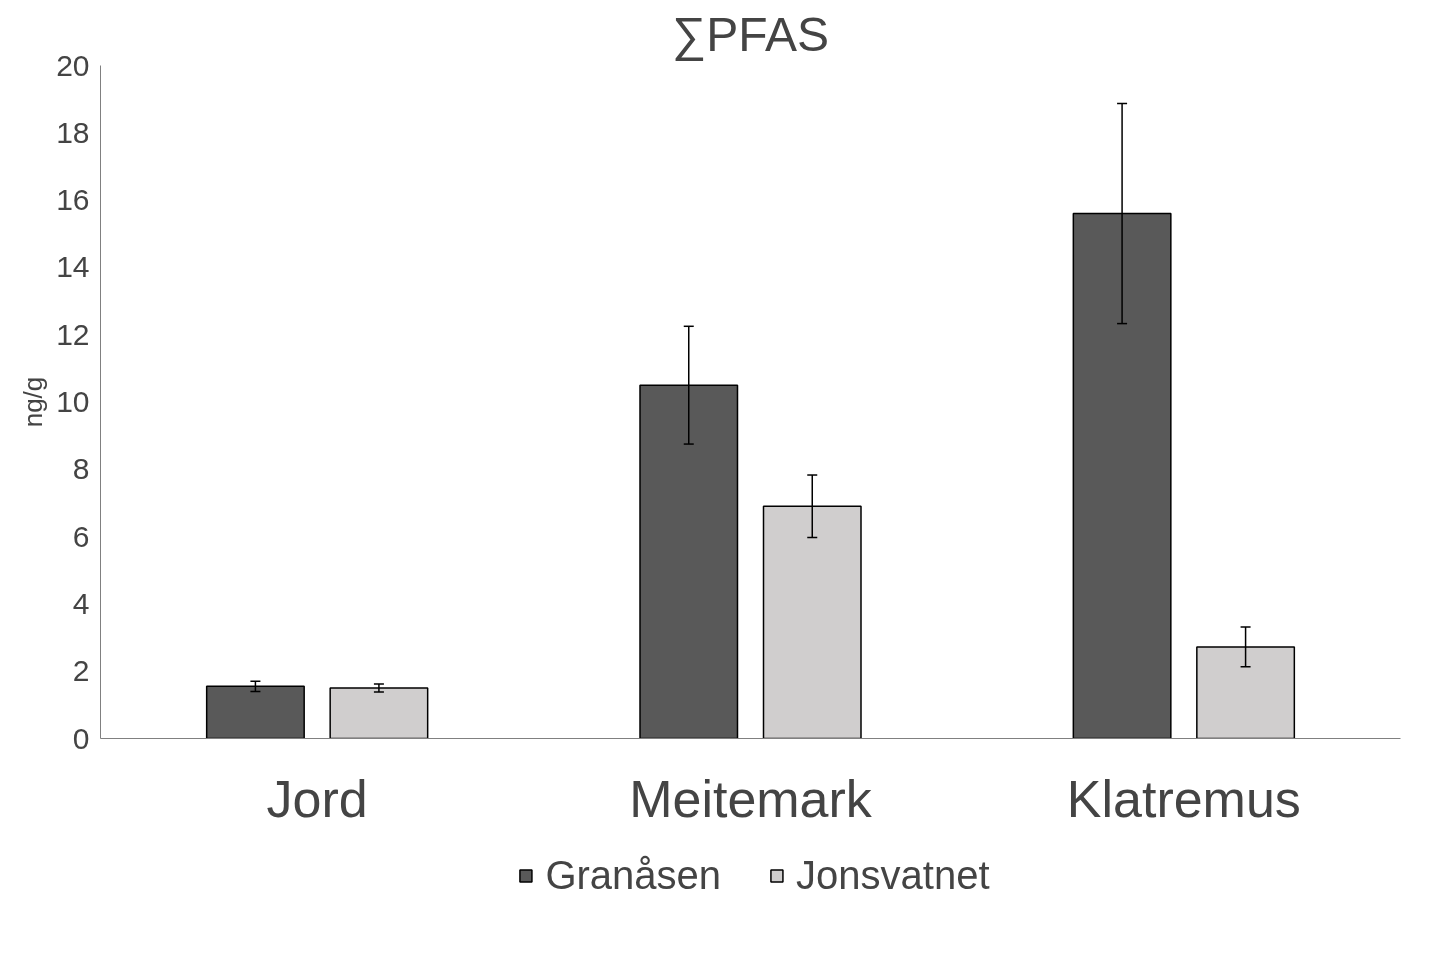  Describe the element at coordinates (633, 875) in the screenshot. I see `legend-label: Granåsen` at that location.